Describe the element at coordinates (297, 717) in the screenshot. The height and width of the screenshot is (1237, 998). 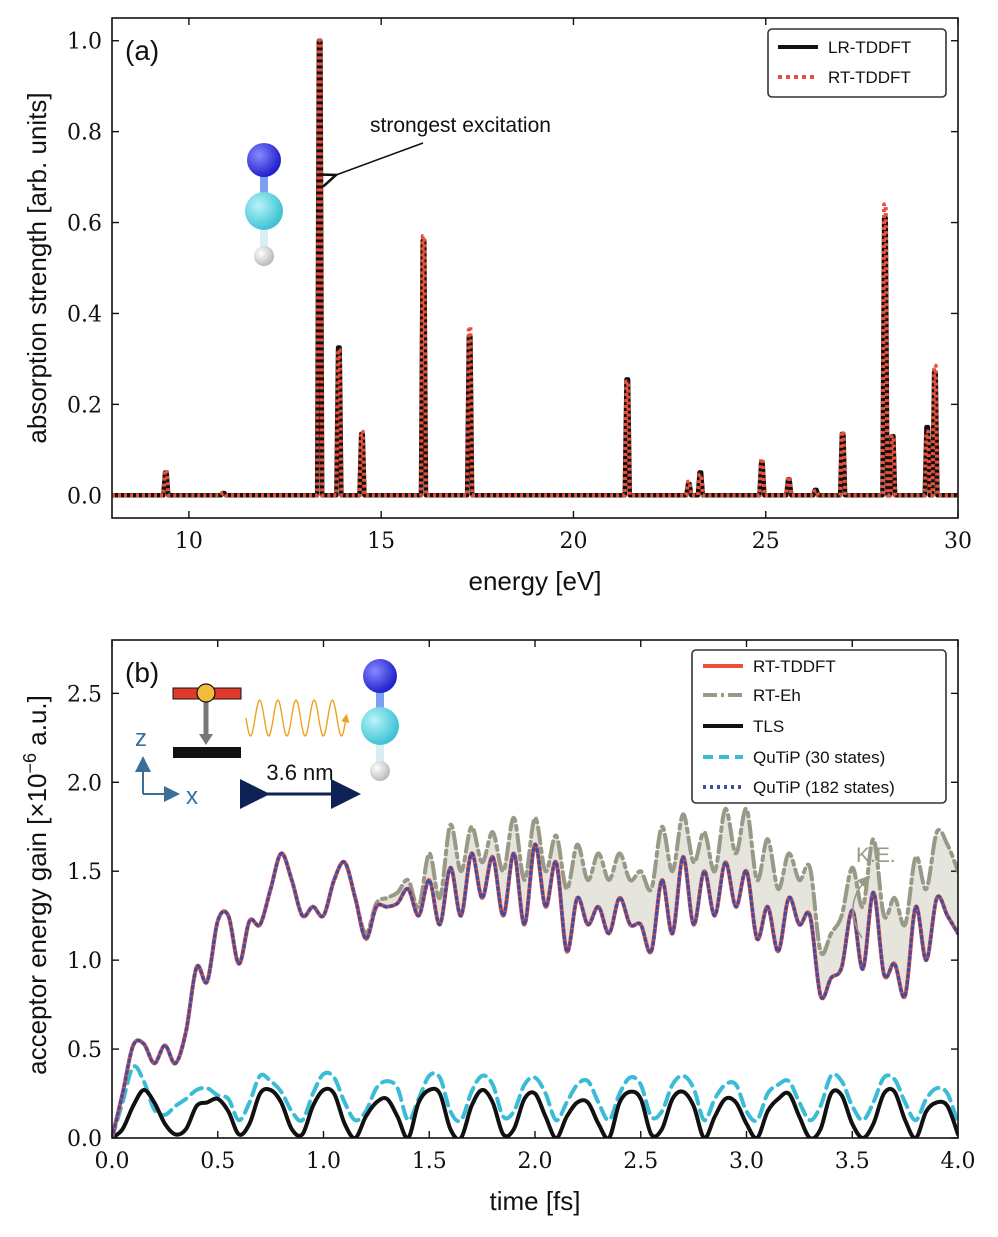
I see `photon-wave-icon` at that location.